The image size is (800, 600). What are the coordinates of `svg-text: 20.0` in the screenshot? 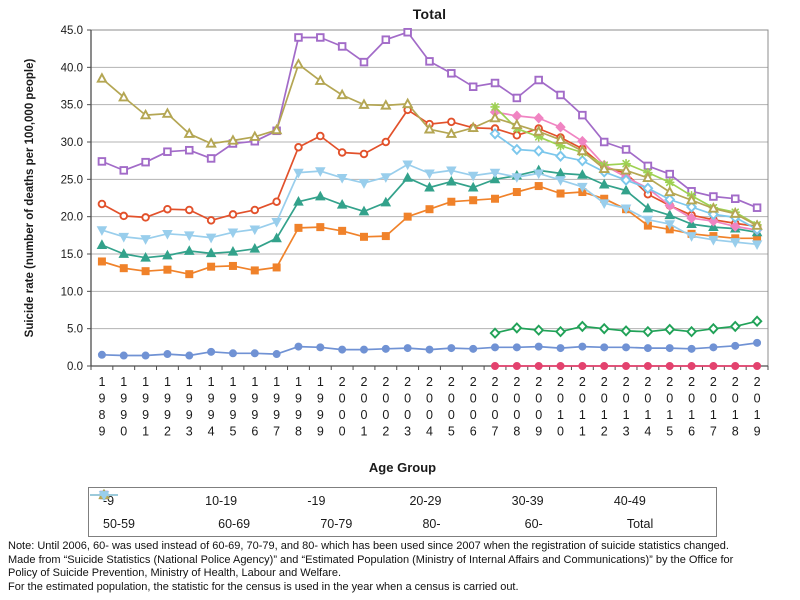 It's located at (72, 218).